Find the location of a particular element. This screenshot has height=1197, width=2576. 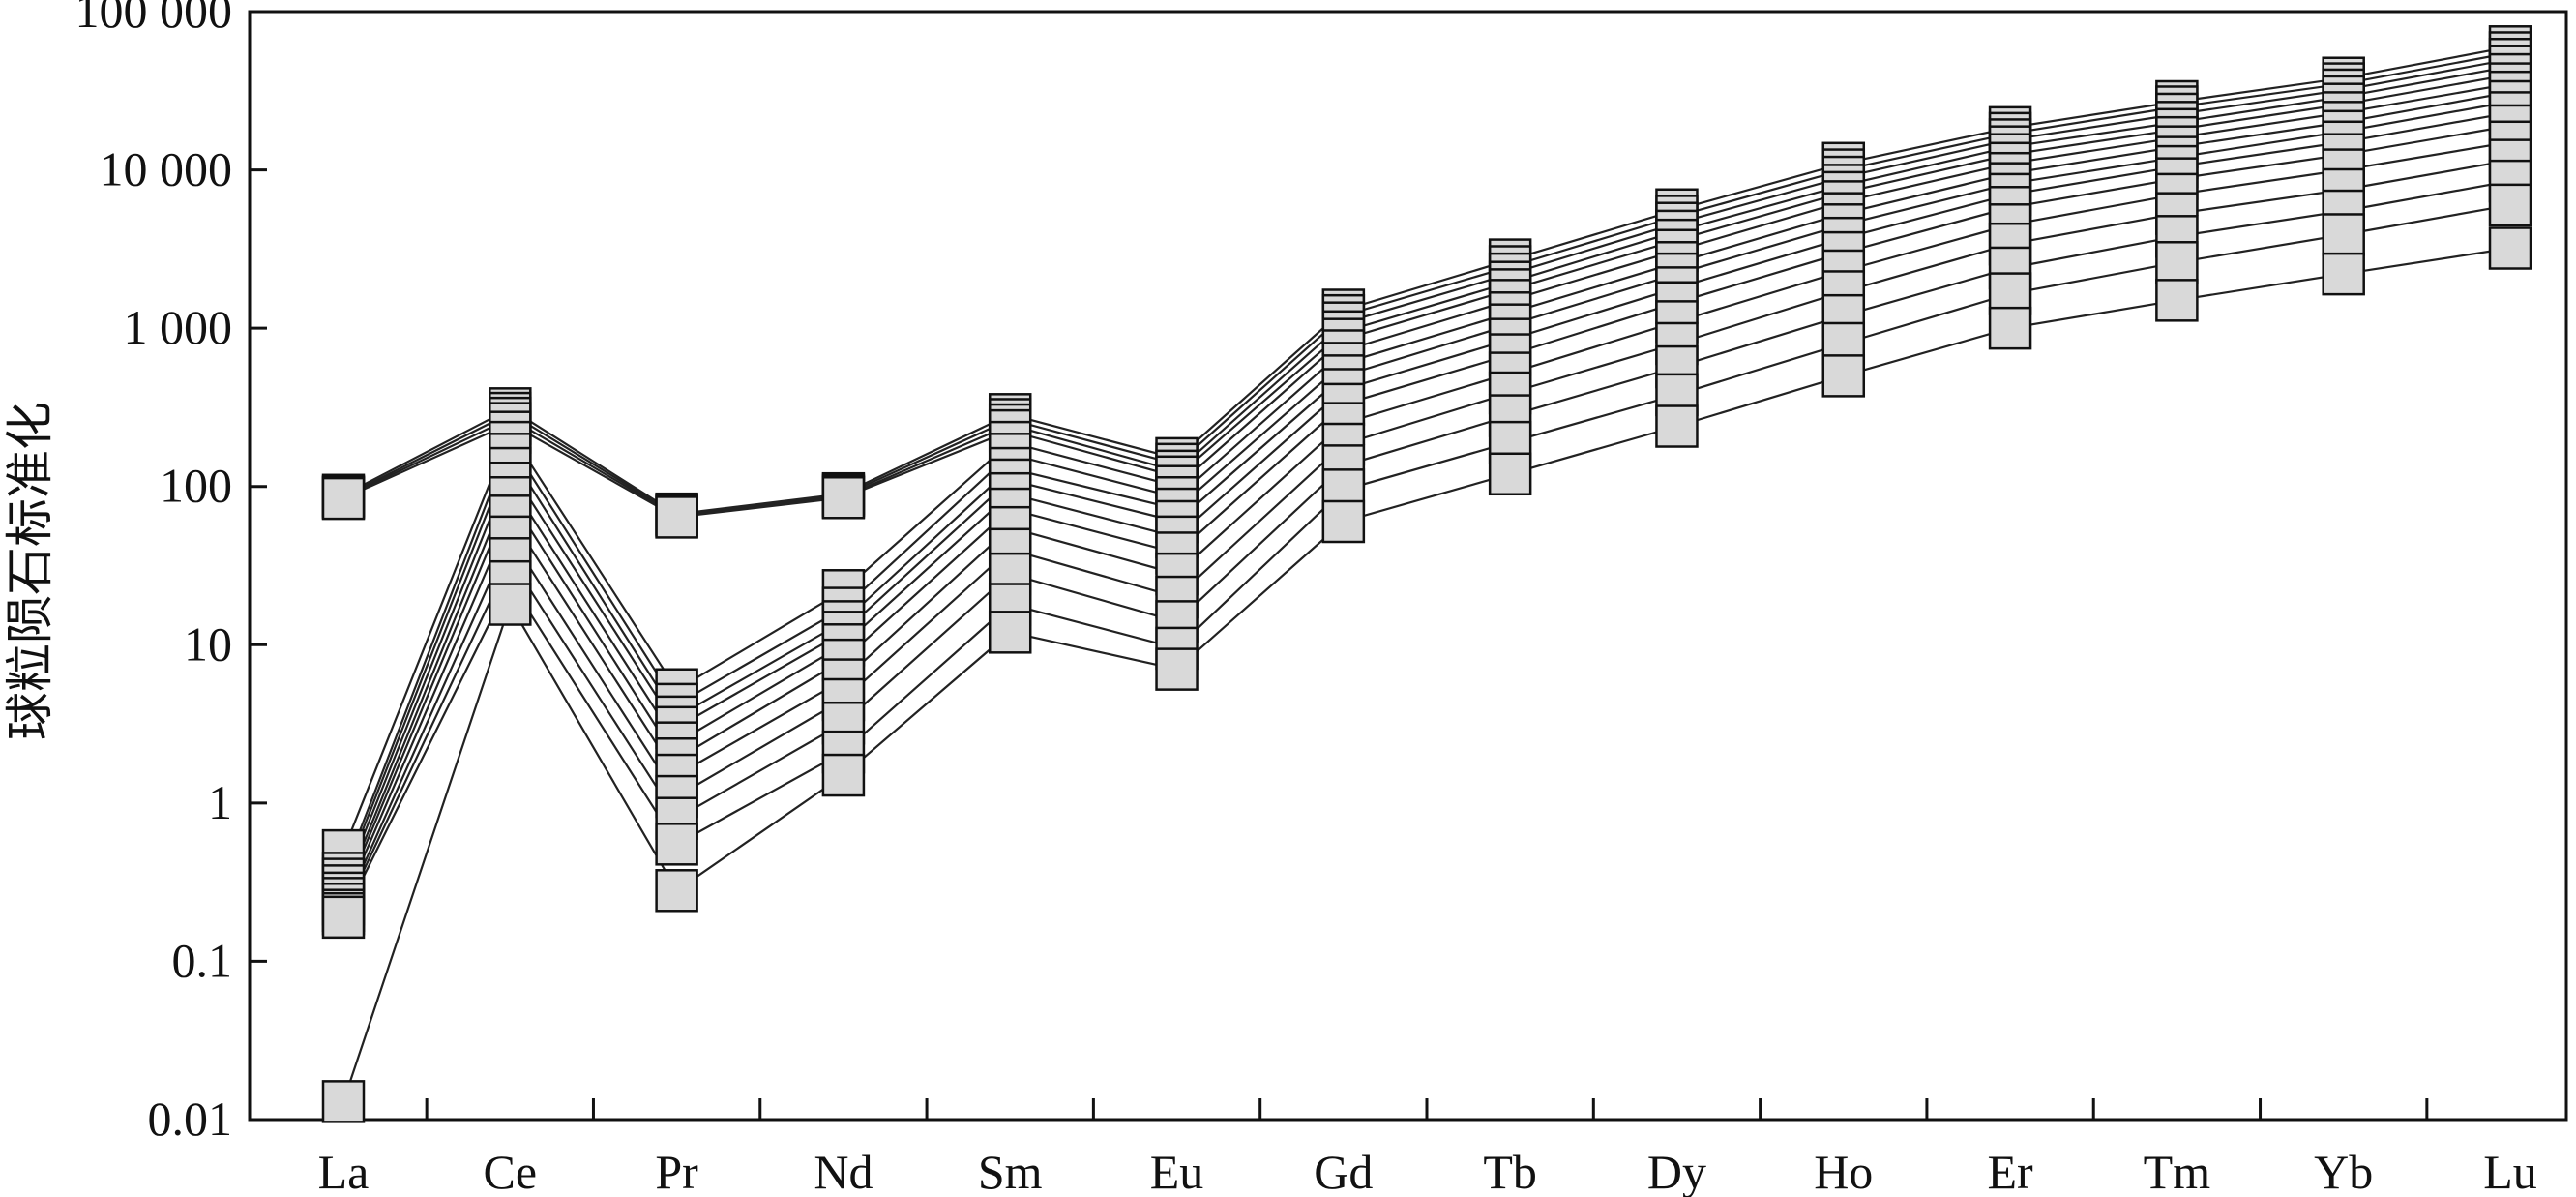

y-axis: 0.01 0.1 1 10 100 1 000 10 000 100 000 is located at coordinates (171, 573).